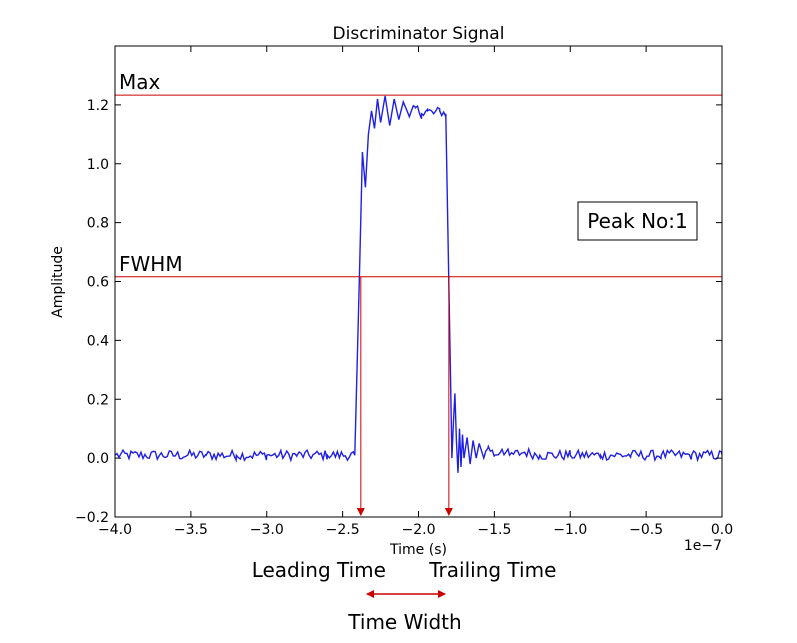 The image size is (797, 643). I want to click on peak-annotation-text: Peak No:1, so click(637, 221).